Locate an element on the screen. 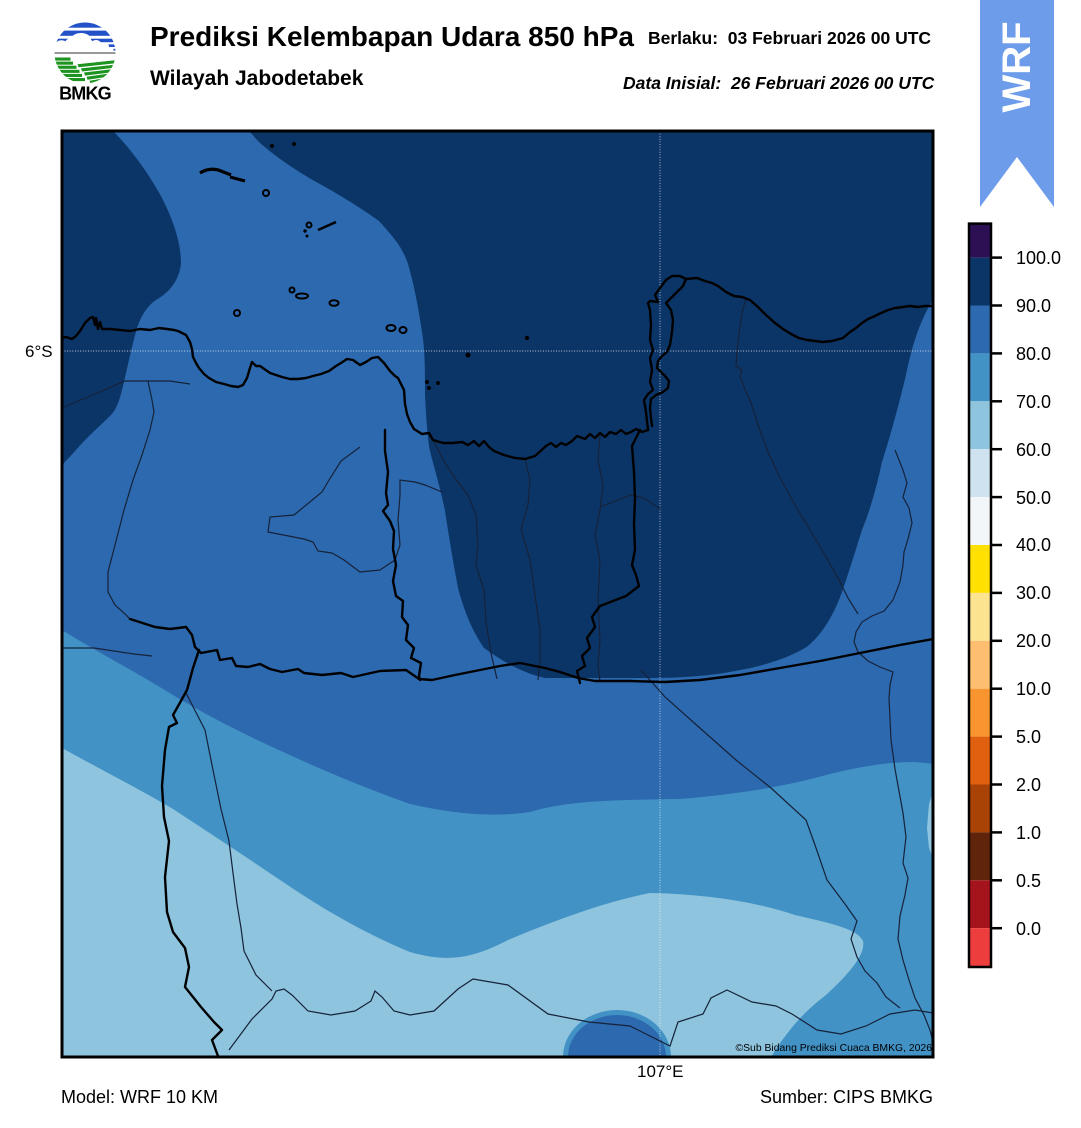 Image resolution: width=1081 pixels, height=1128 pixels. svg-text: 60.0 is located at coordinates (1033, 450).